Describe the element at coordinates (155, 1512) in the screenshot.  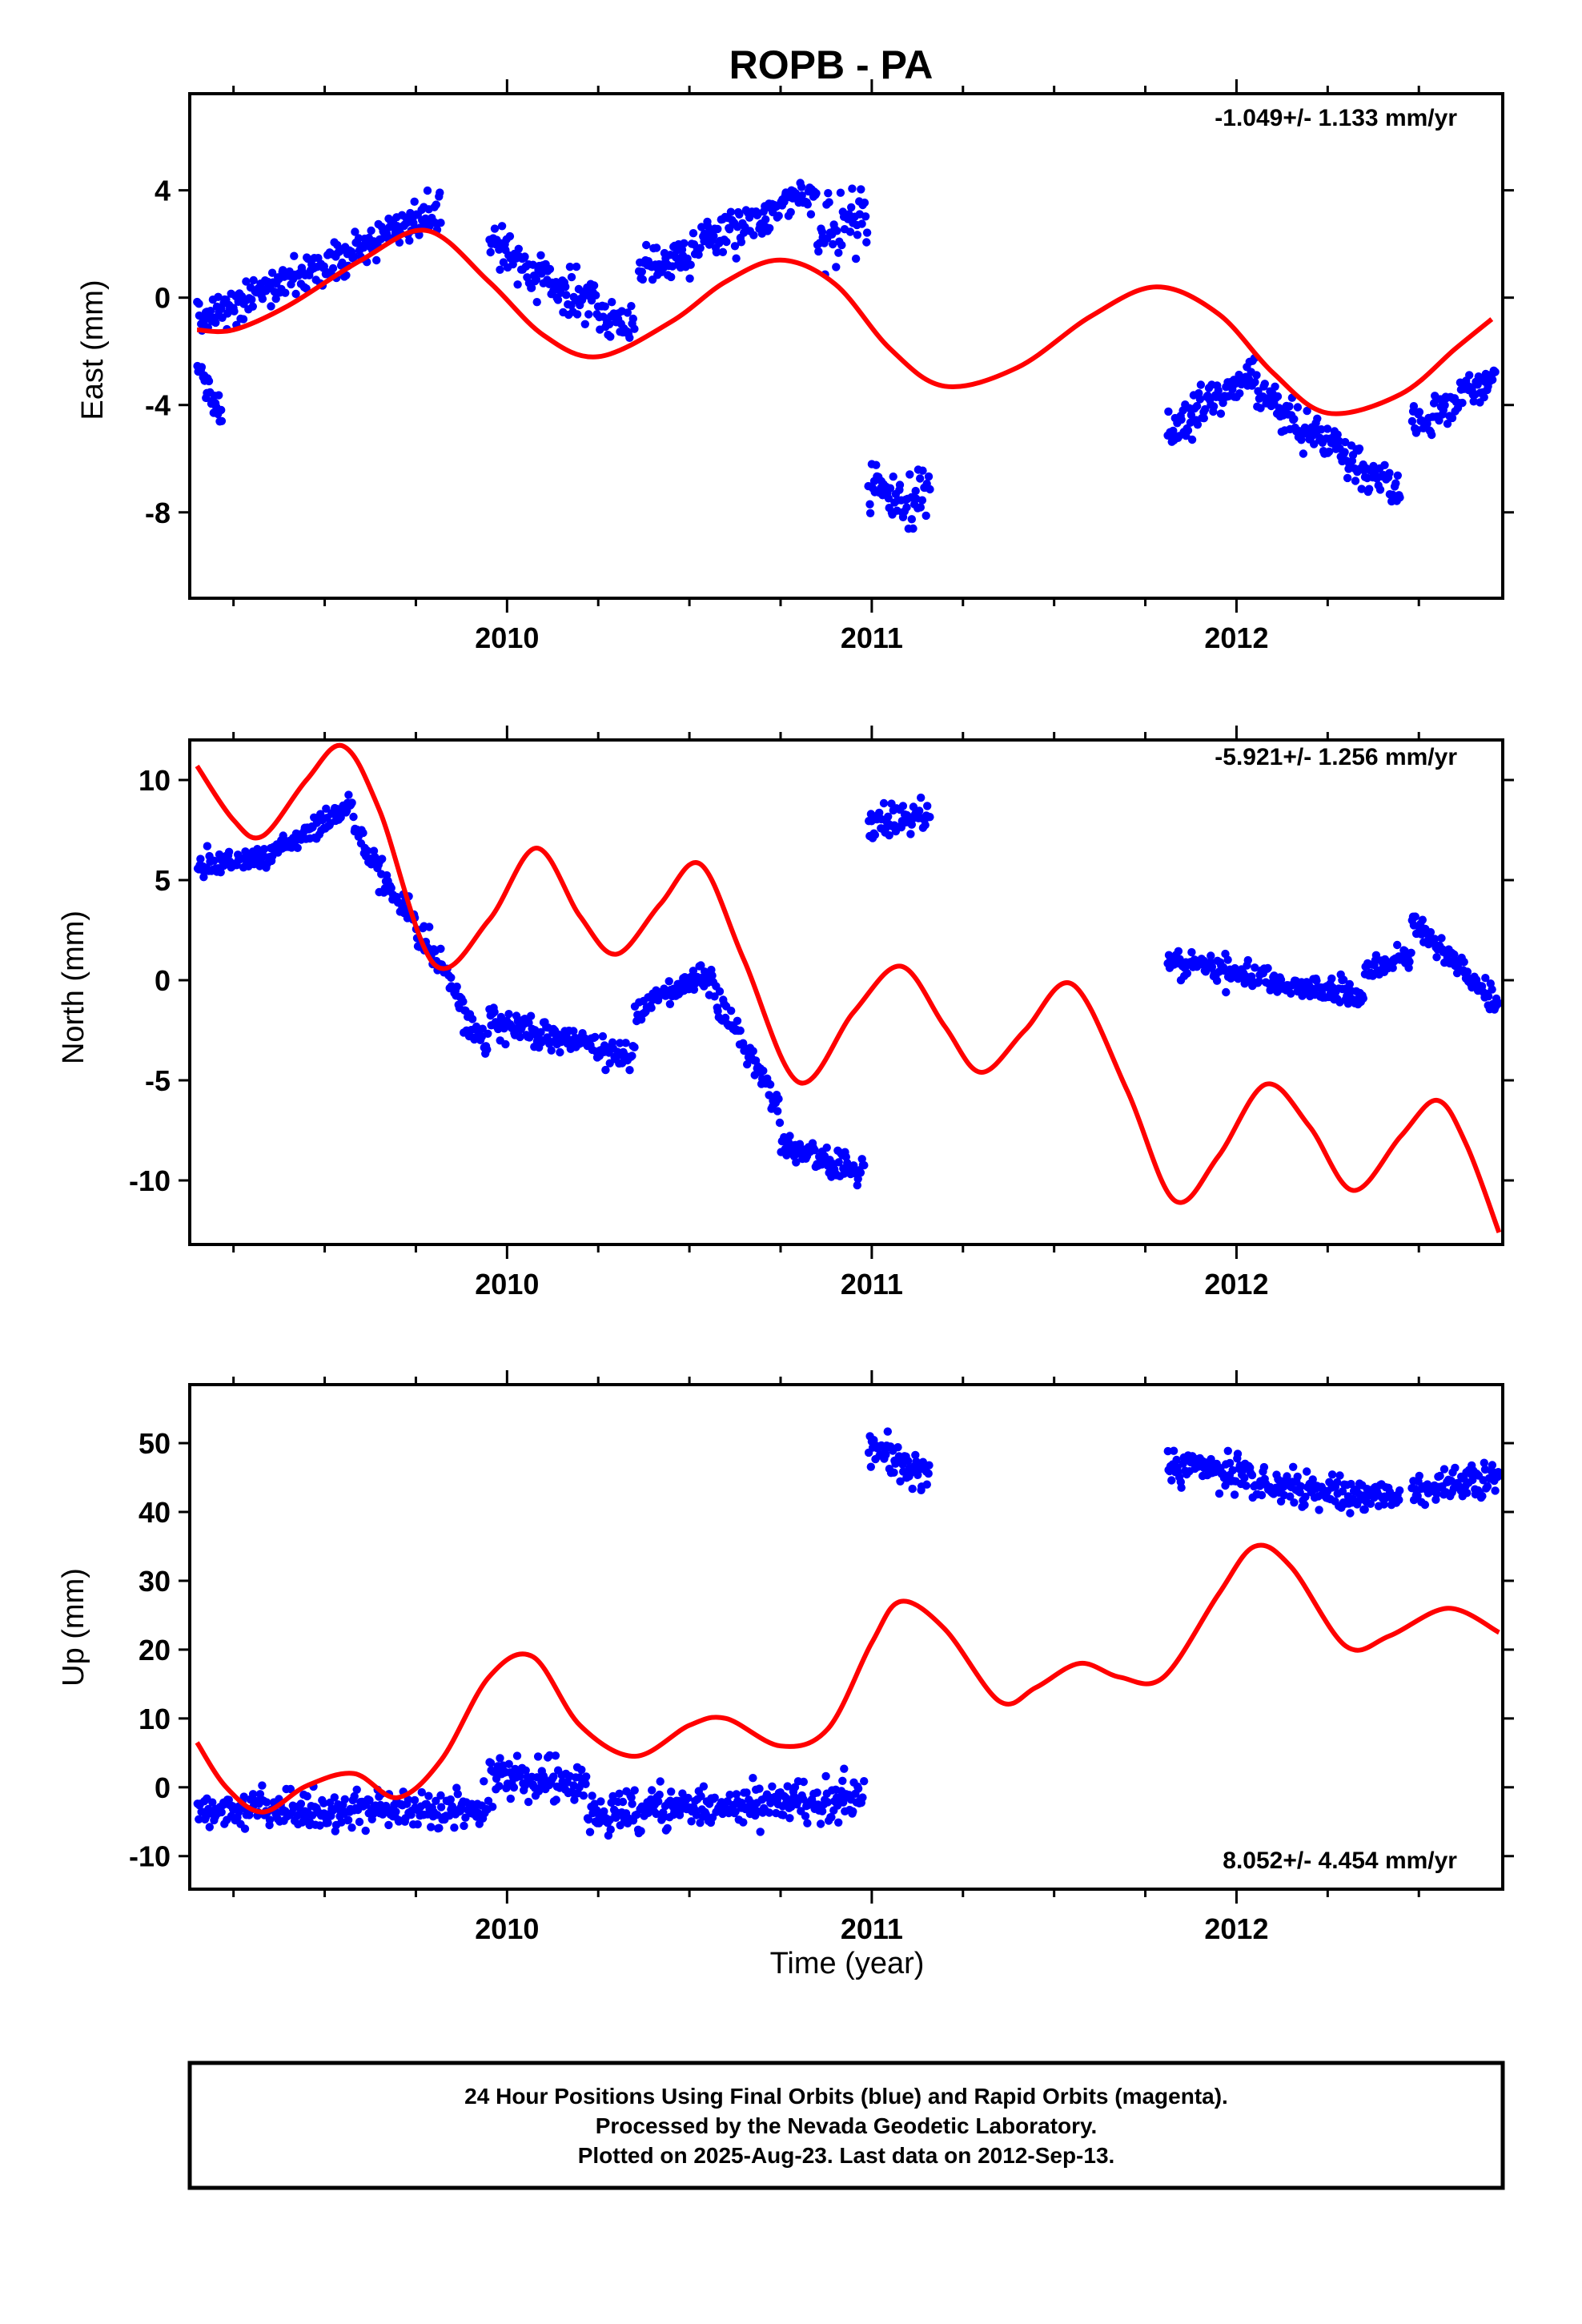
I see `up-y-tick-label: 40` at that location.